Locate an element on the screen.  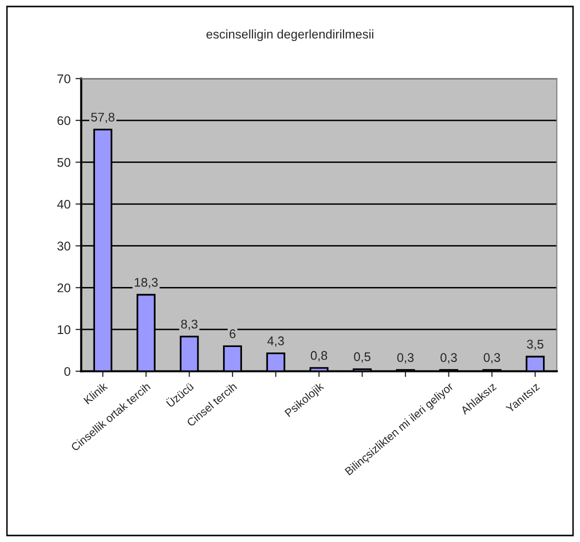
y-tick-label: 60 is located at coordinates (64, 121).